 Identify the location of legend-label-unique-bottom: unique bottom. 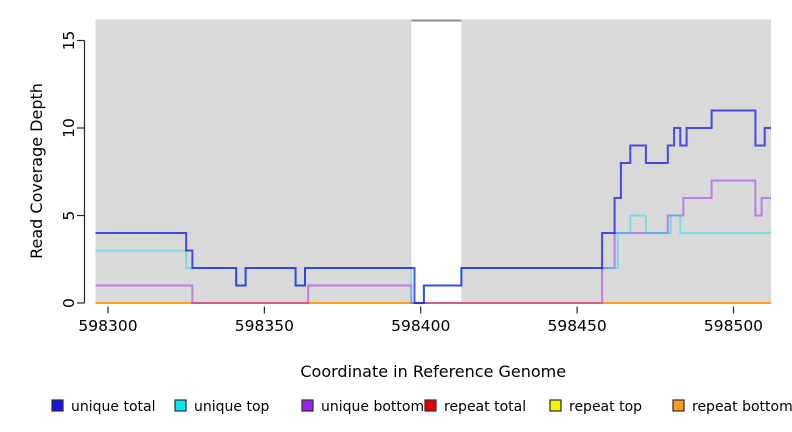
(372, 407).